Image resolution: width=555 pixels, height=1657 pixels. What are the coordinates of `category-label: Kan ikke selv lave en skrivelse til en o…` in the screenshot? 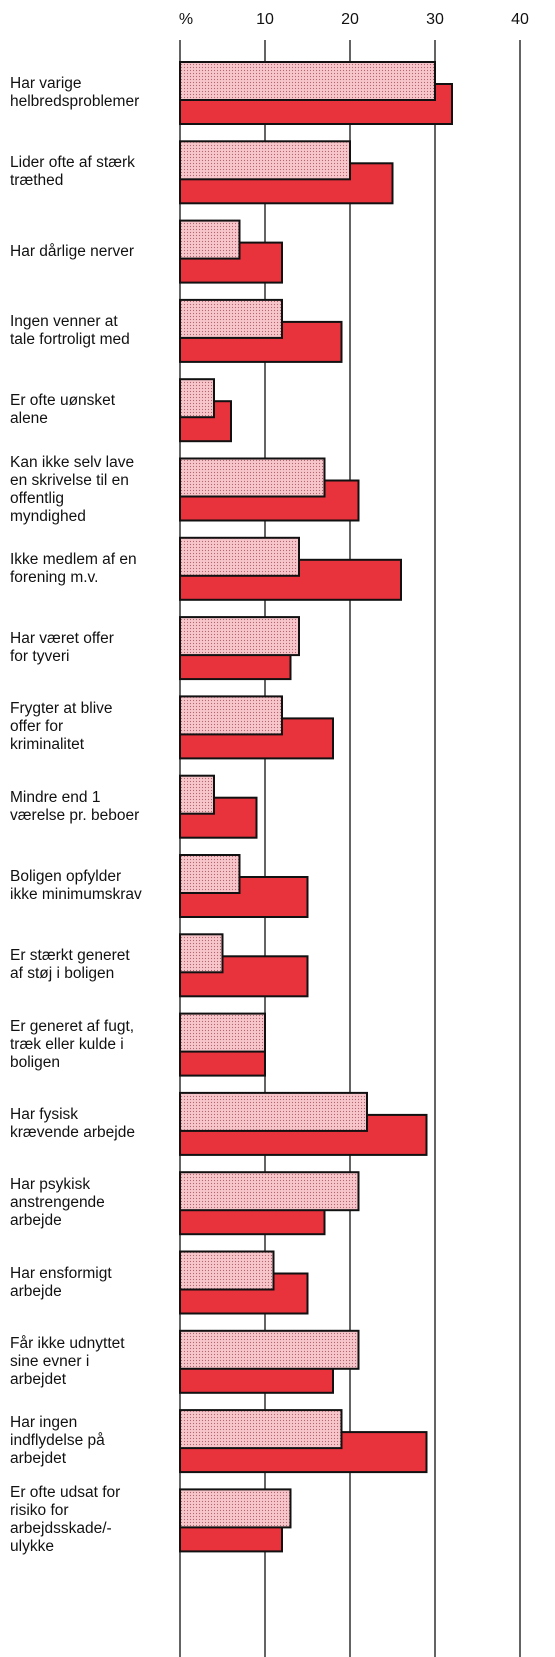 It's located at (72, 489).